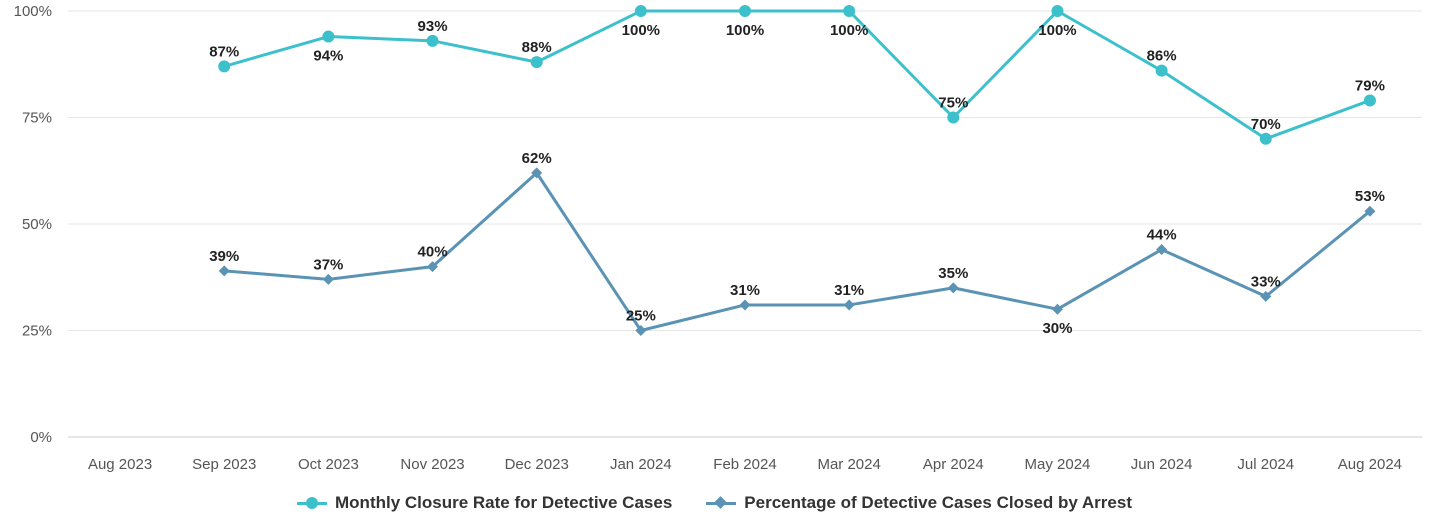 This screenshot has height=519, width=1429. I want to click on data-label: 62%, so click(537, 158).